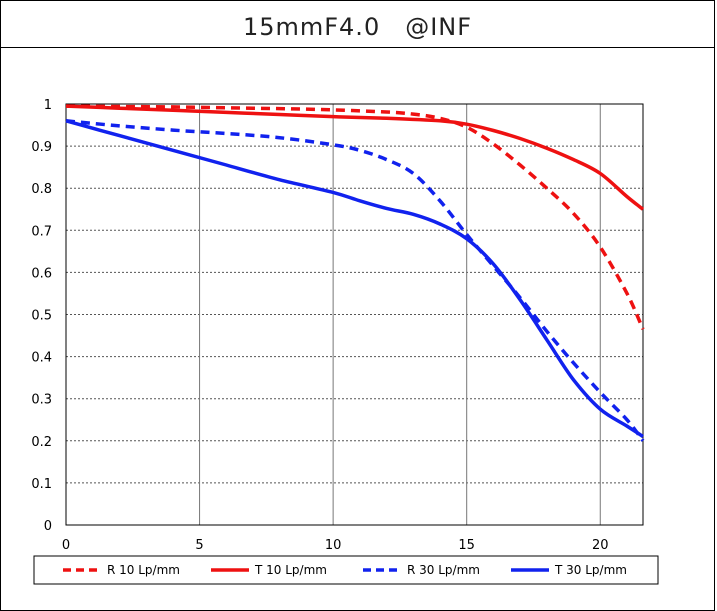 This screenshot has height=611, width=717. Describe the element at coordinates (290, 570) in the screenshot. I see `legend-label-t-10-lp-mm: T 10 Lp/mm` at that location.